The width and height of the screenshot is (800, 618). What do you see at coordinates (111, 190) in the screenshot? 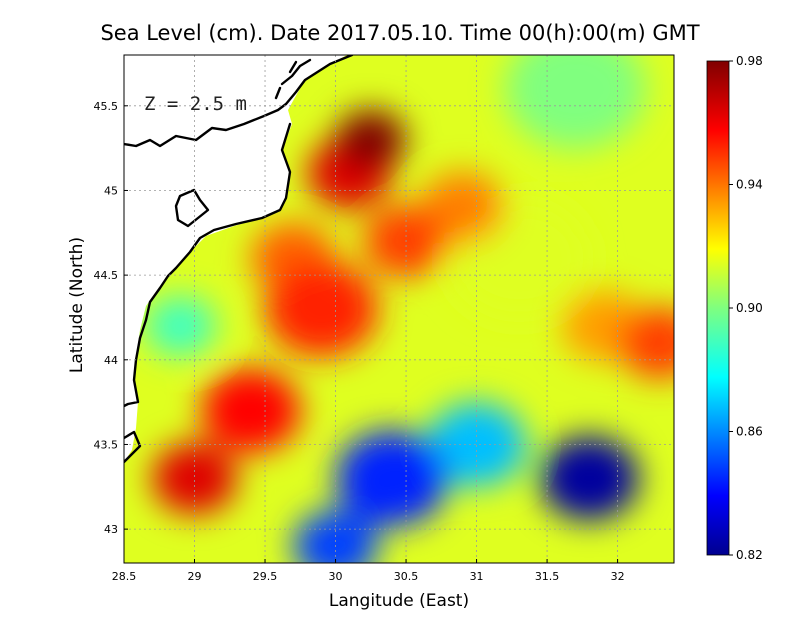
I see `y-tick-label: 45` at bounding box center [111, 190].